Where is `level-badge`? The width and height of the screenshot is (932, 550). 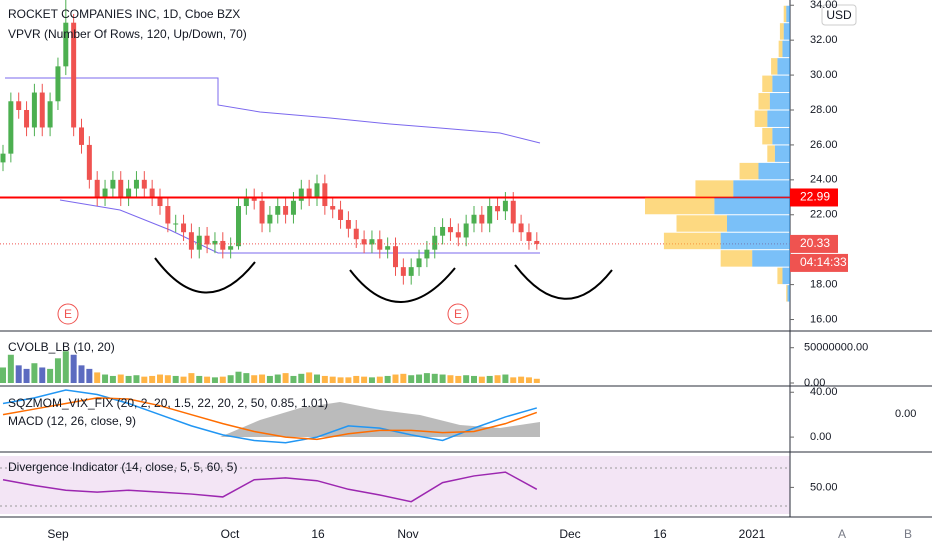 level-badge is located at coordinates (814, 197).